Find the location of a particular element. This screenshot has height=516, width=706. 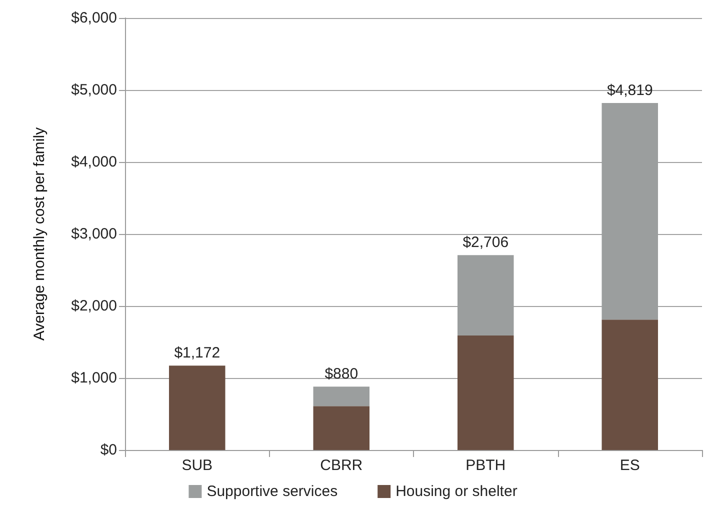

y-tick-label: $1,000 is located at coordinates (94, 378).